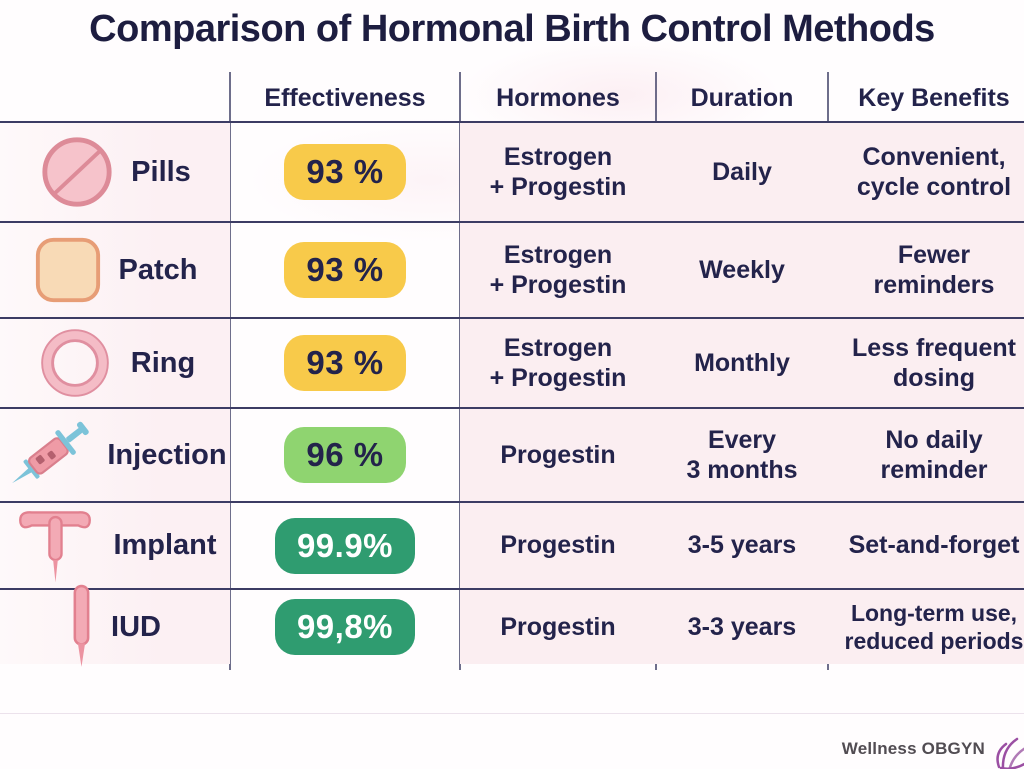 The image size is (1024, 769). What do you see at coordinates (74, 363) in the screenshot?
I see `ring-icon` at bounding box center [74, 363].